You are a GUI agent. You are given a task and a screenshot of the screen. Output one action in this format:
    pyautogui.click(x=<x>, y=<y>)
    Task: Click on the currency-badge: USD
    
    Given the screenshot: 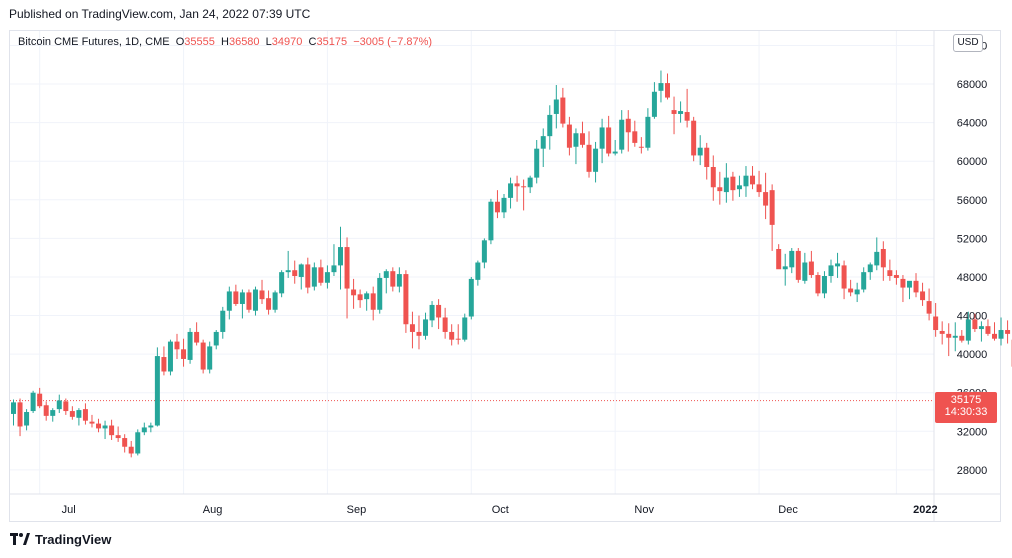 What is the action you would take?
    pyautogui.click(x=968, y=43)
    